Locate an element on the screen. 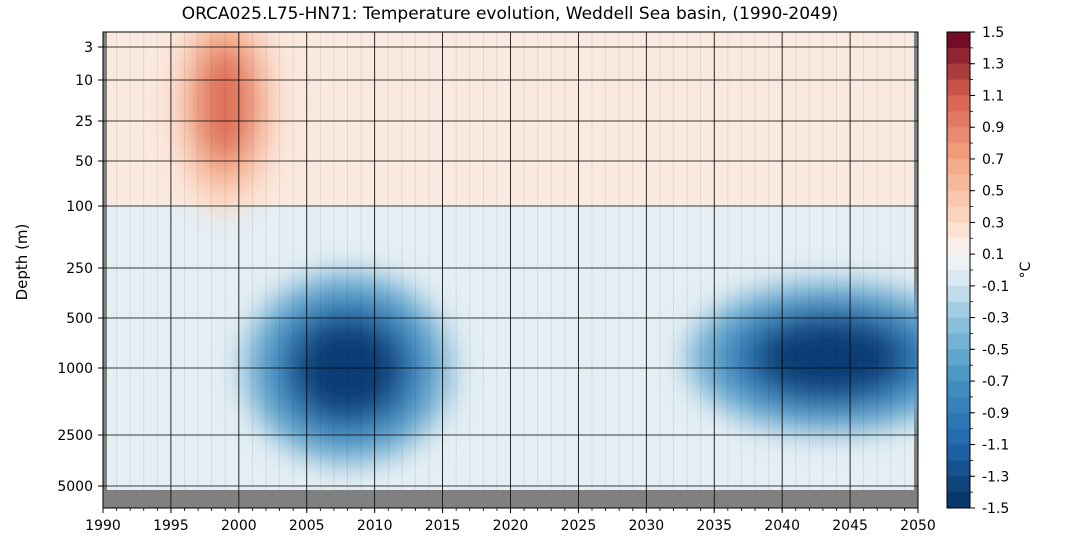 Image resolution: width=1080 pixels, height=540 pixels. x-tick-label: 2030 is located at coordinates (647, 526).